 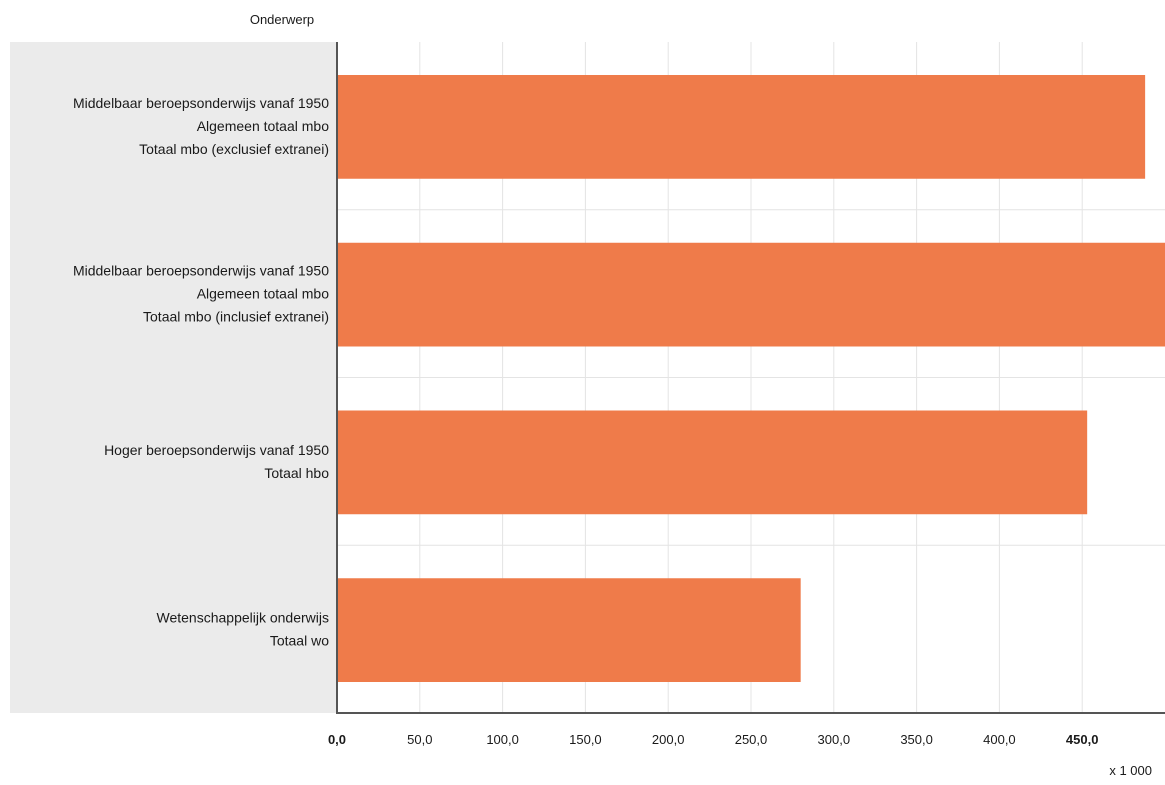 What do you see at coordinates (243, 618) in the screenshot?
I see `category-label: Wetenschappelijk onderwijs` at bounding box center [243, 618].